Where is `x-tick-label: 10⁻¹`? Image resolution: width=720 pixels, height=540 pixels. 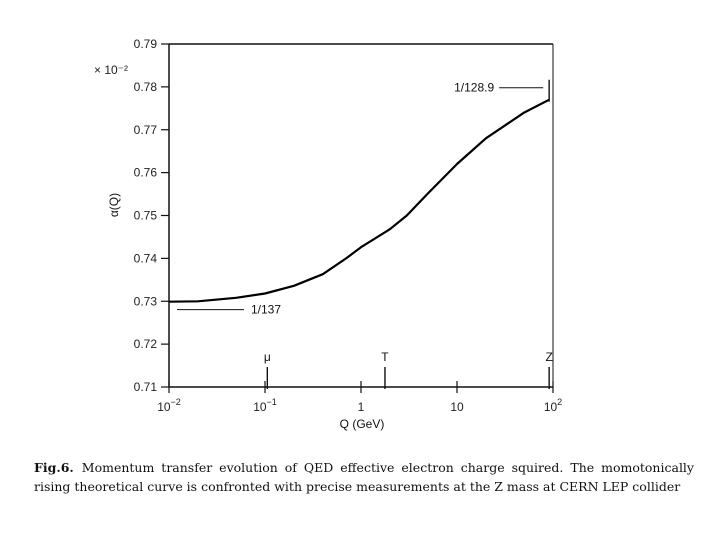 x-tick-label: 10⁻¹ is located at coordinates (265, 405).